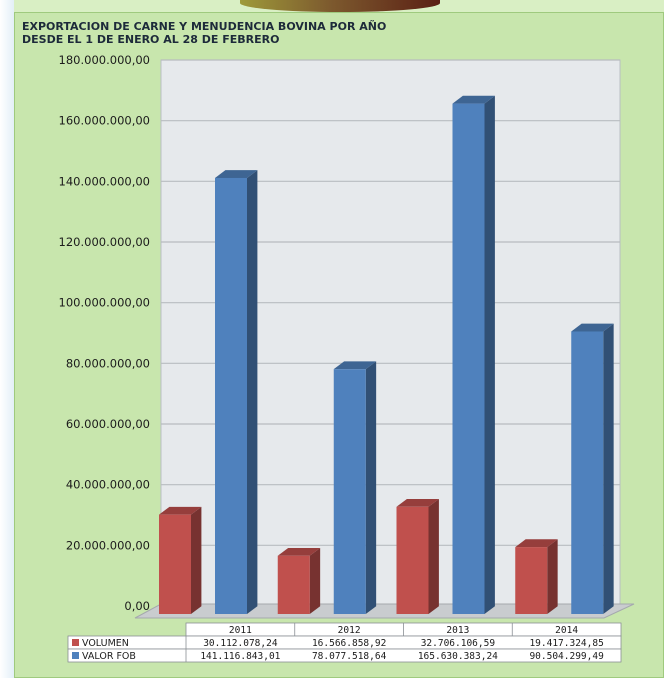 This screenshot has width=664, height=678. Describe the element at coordinates (104, 181) in the screenshot. I see `y-tick-label: 140.000.000,00` at that location.